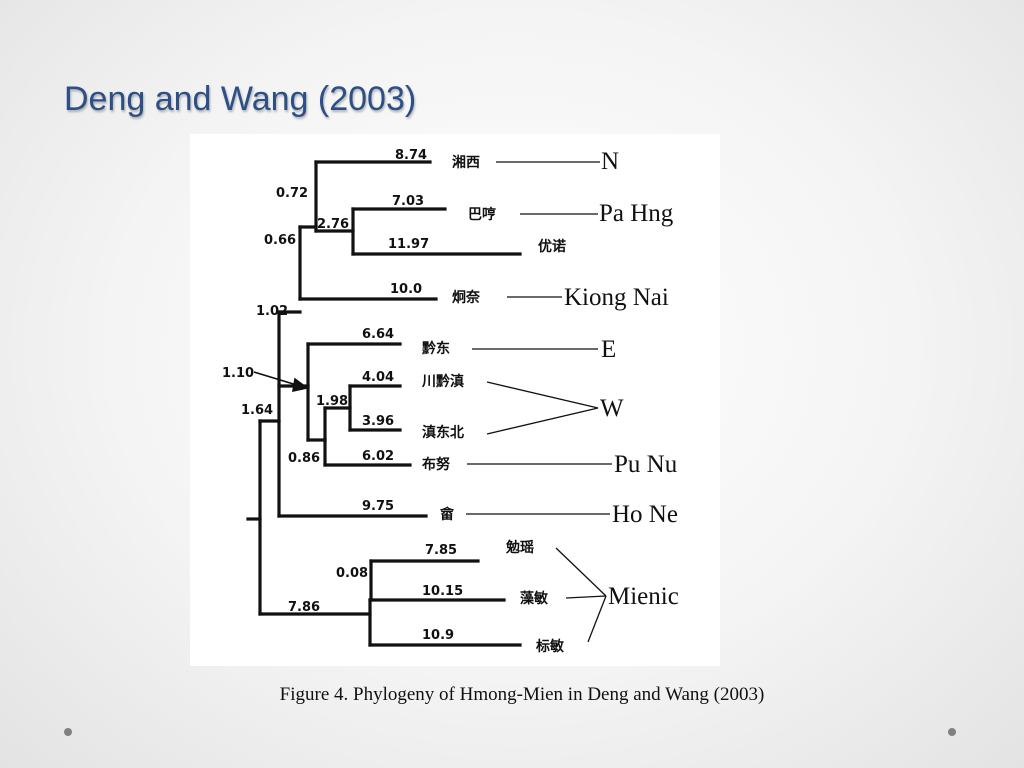 Image resolution: width=1024 pixels, height=768 pixels. Describe the element at coordinates (646, 464) in the screenshot. I see `group-label-punu: Pu Nu` at that location.